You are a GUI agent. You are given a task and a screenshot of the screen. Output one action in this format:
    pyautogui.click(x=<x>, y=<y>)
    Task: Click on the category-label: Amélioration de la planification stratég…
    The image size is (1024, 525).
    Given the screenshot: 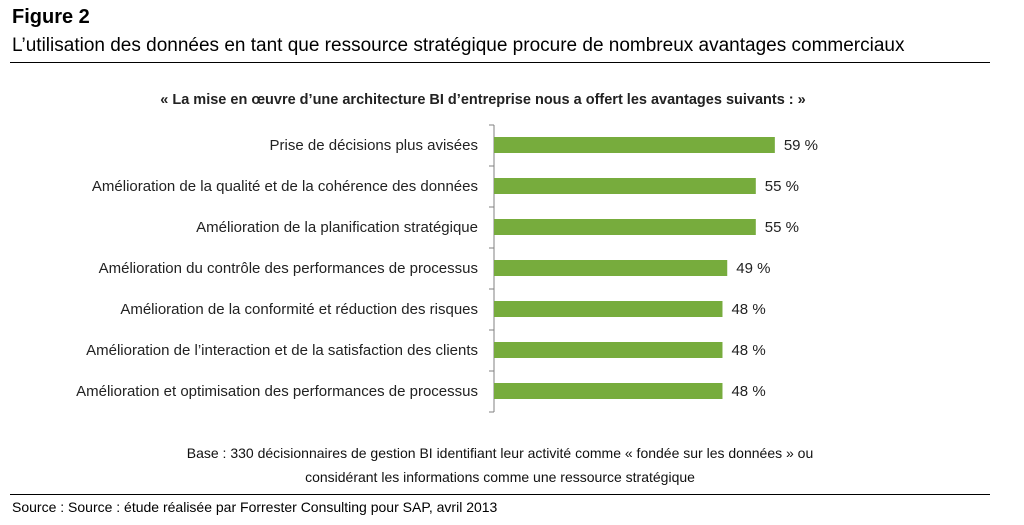 What is the action you would take?
    pyautogui.click(x=337, y=227)
    